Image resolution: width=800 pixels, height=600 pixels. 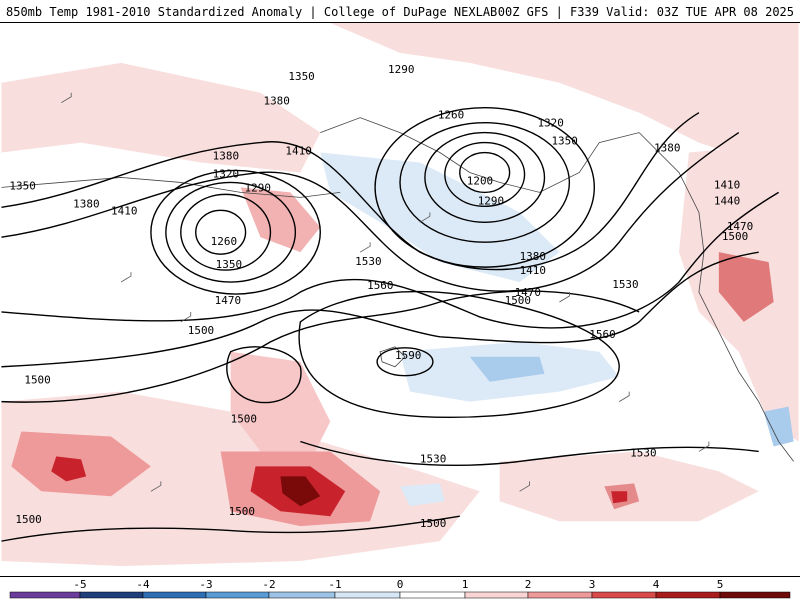 What do you see at coordinates (69, 469) in the screenshot?
I see `warm-dark-sw` at bounding box center [69, 469].